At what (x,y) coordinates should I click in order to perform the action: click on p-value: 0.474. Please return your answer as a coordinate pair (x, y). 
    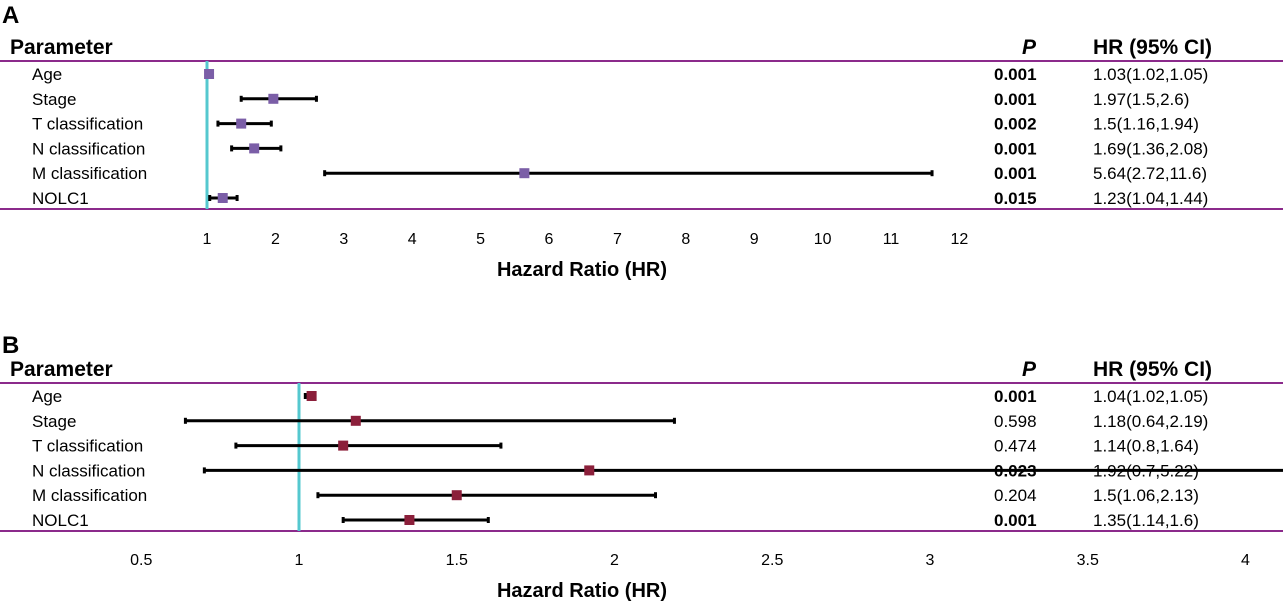
    Looking at the image, I should click on (1015, 446).